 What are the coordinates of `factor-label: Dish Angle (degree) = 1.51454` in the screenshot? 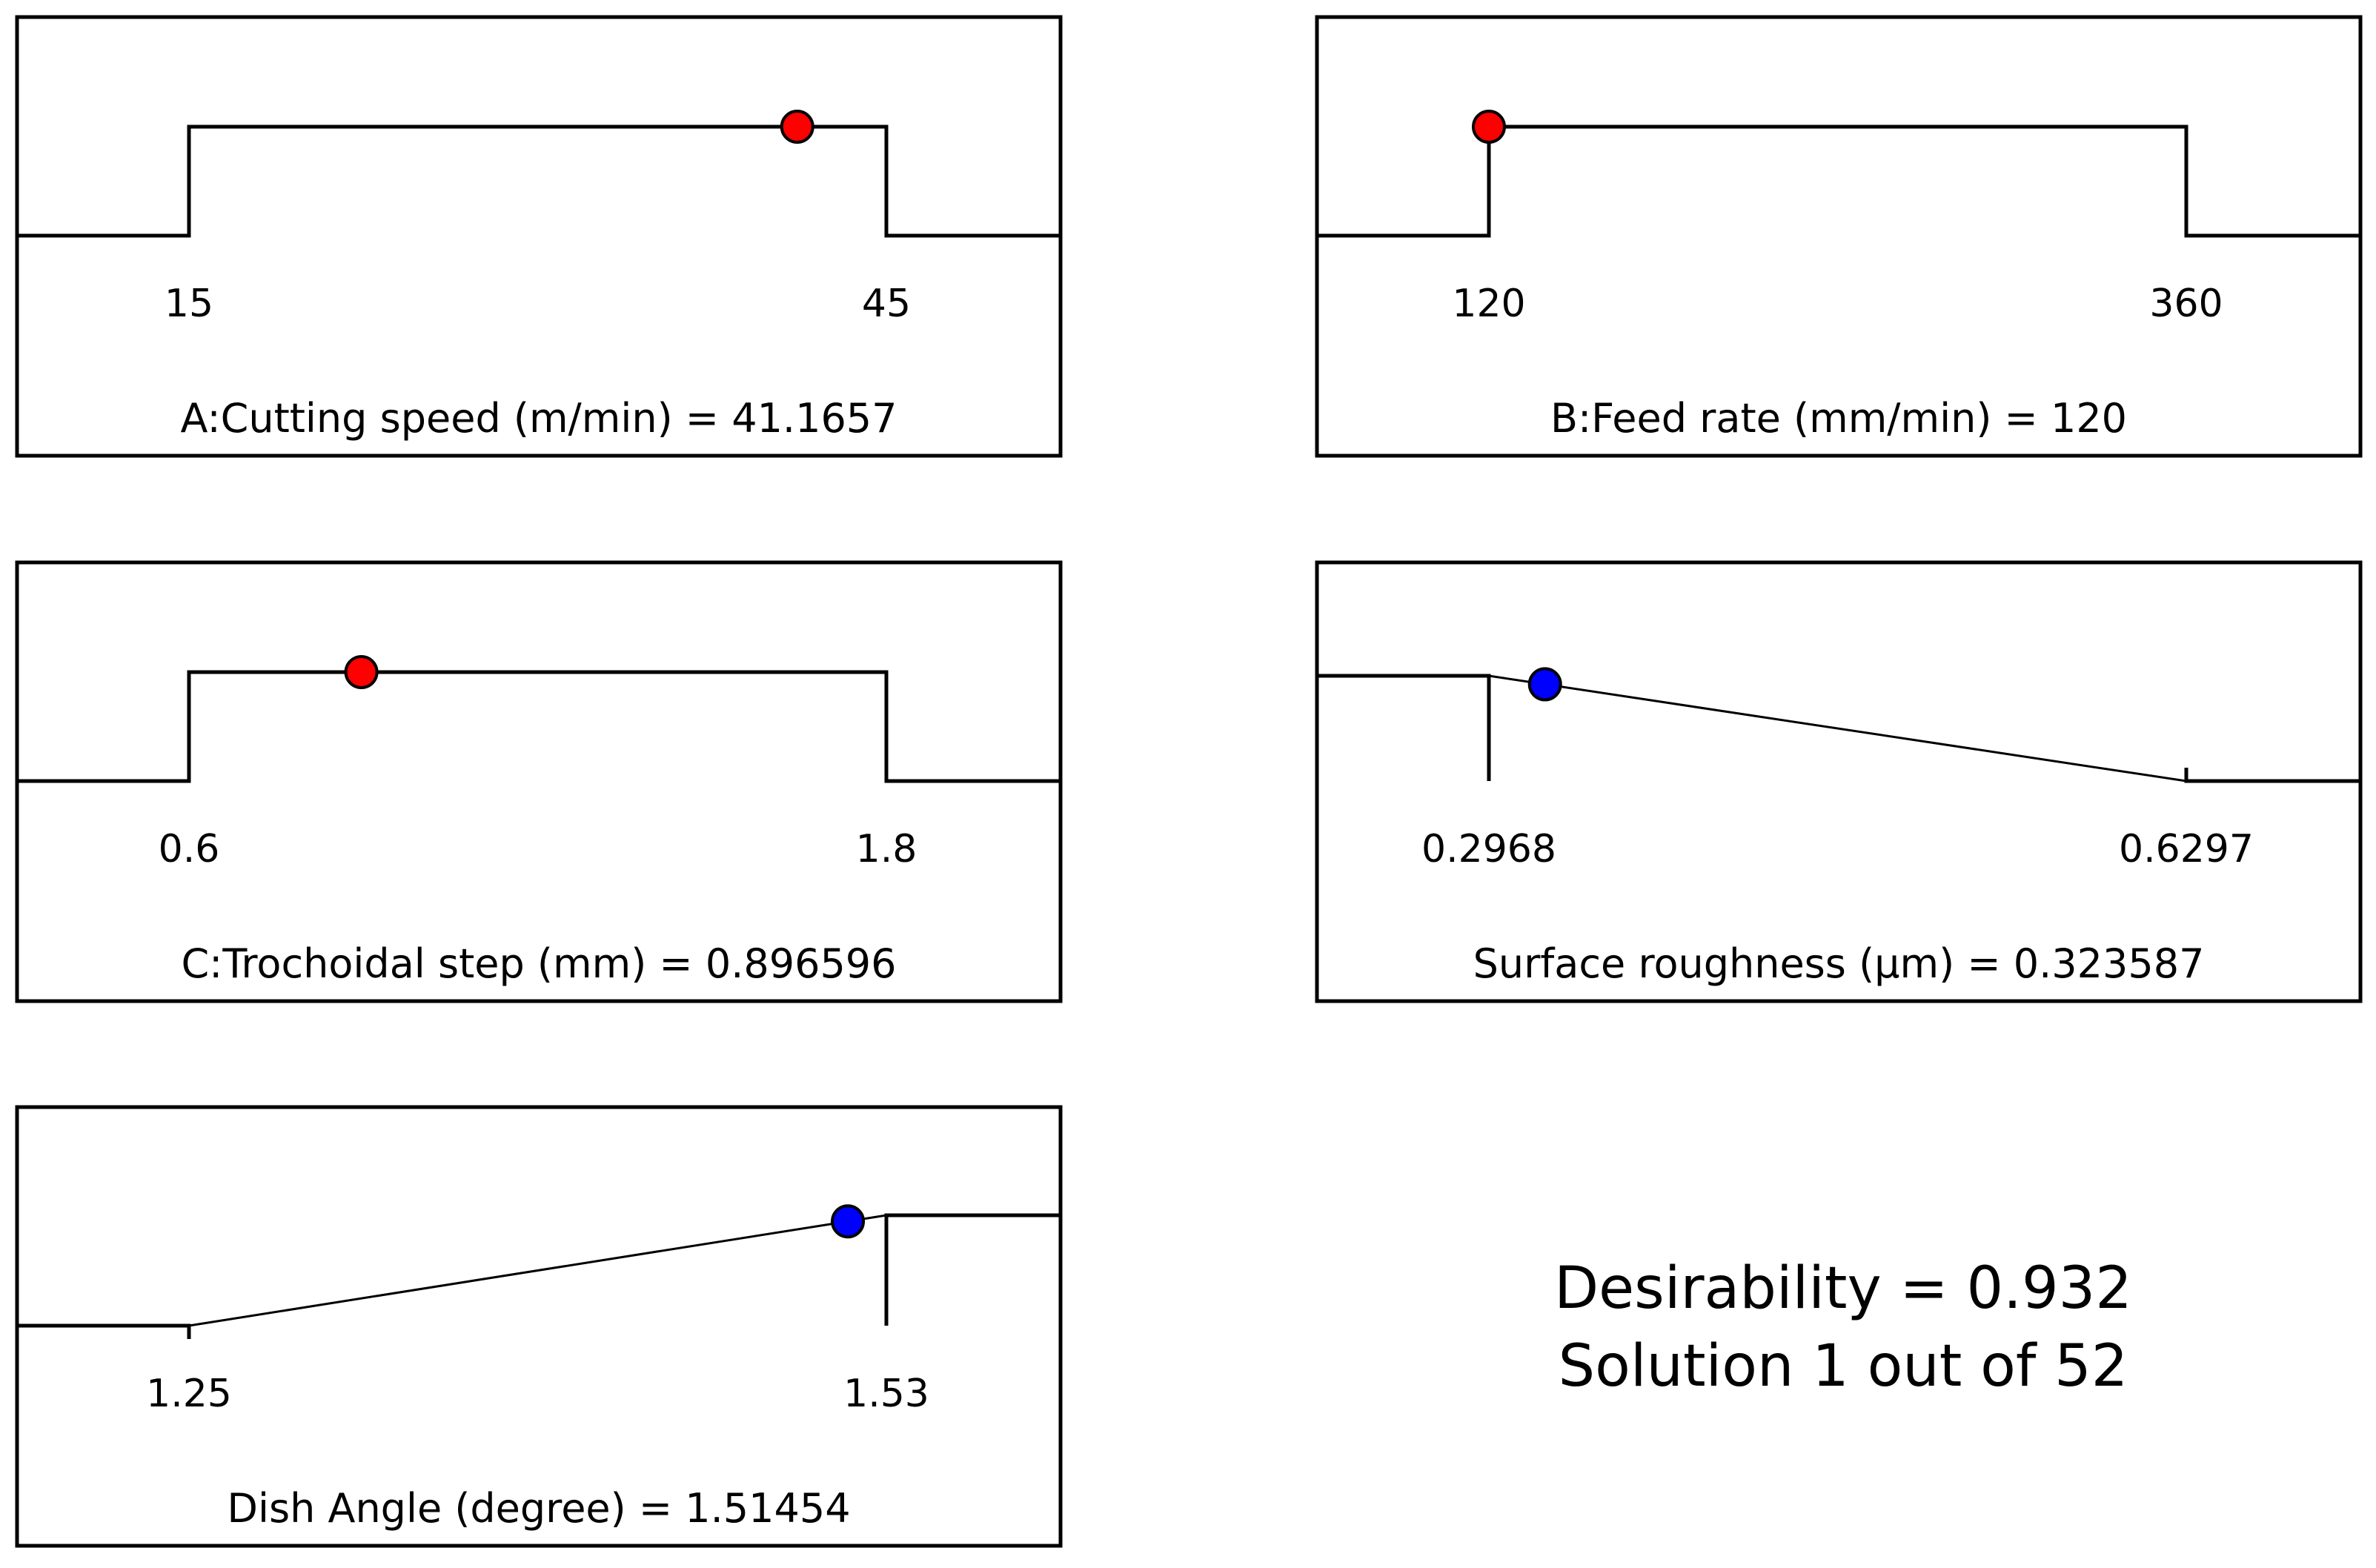 It's located at (538, 1508).